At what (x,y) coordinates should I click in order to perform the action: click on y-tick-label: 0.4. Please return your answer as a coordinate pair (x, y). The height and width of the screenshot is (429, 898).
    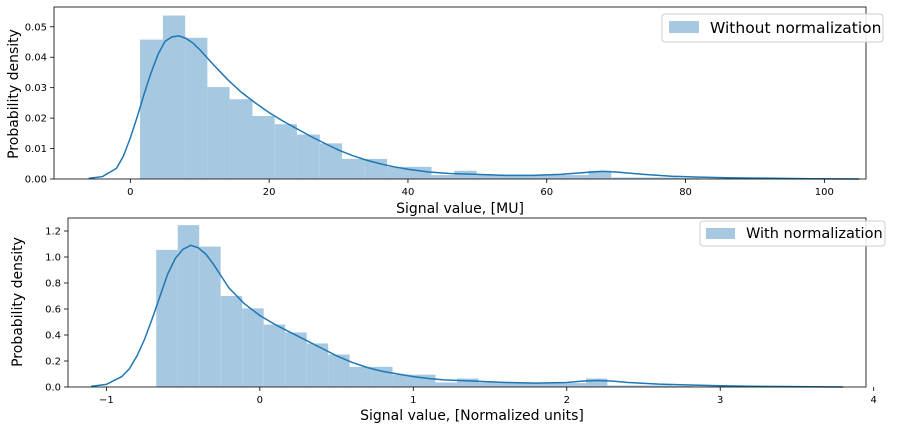
    Looking at the image, I should click on (53, 336).